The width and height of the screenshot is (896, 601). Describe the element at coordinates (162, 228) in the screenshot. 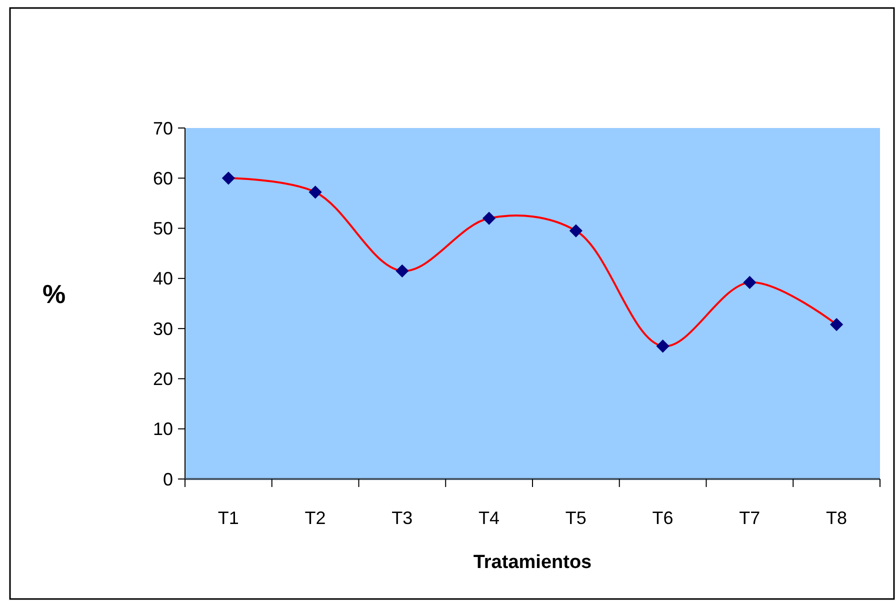

I see `y-tick-label: 50` at that location.